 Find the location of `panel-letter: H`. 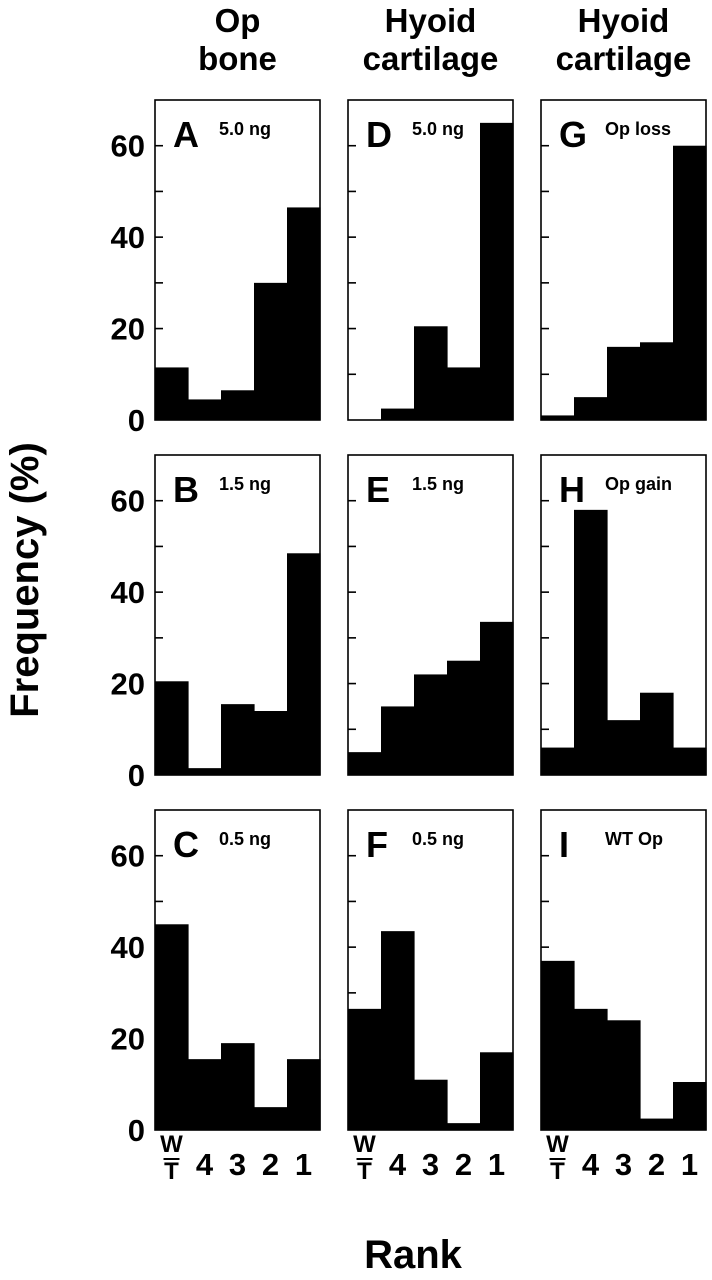

panel-letter: H is located at coordinates (572, 489).